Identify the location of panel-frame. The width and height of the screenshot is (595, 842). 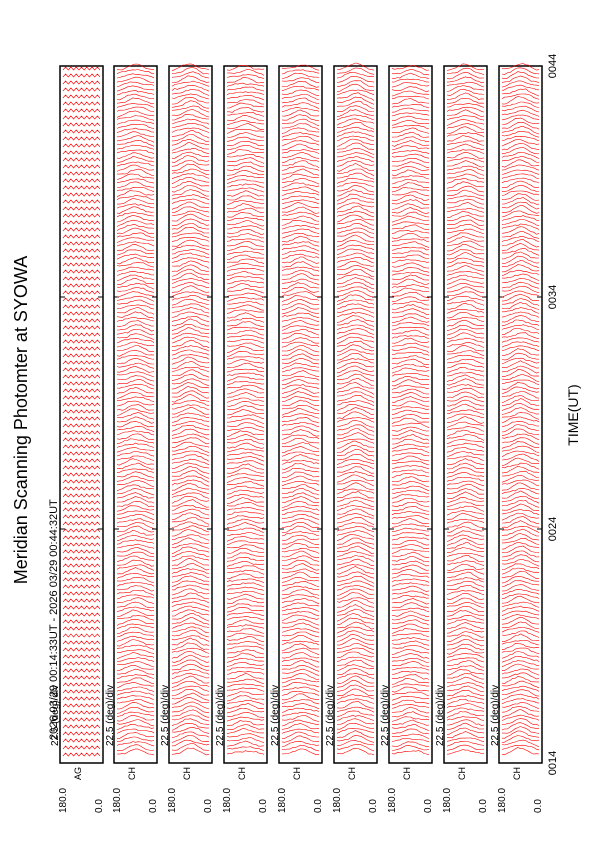
(81, 414).